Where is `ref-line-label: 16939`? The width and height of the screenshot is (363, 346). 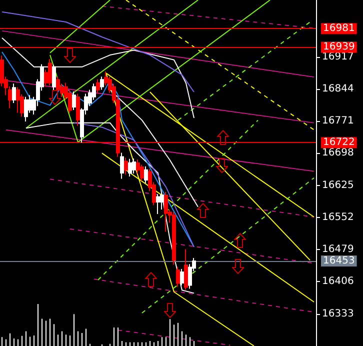
ref-line-label: 16939 is located at coordinates (339, 47).